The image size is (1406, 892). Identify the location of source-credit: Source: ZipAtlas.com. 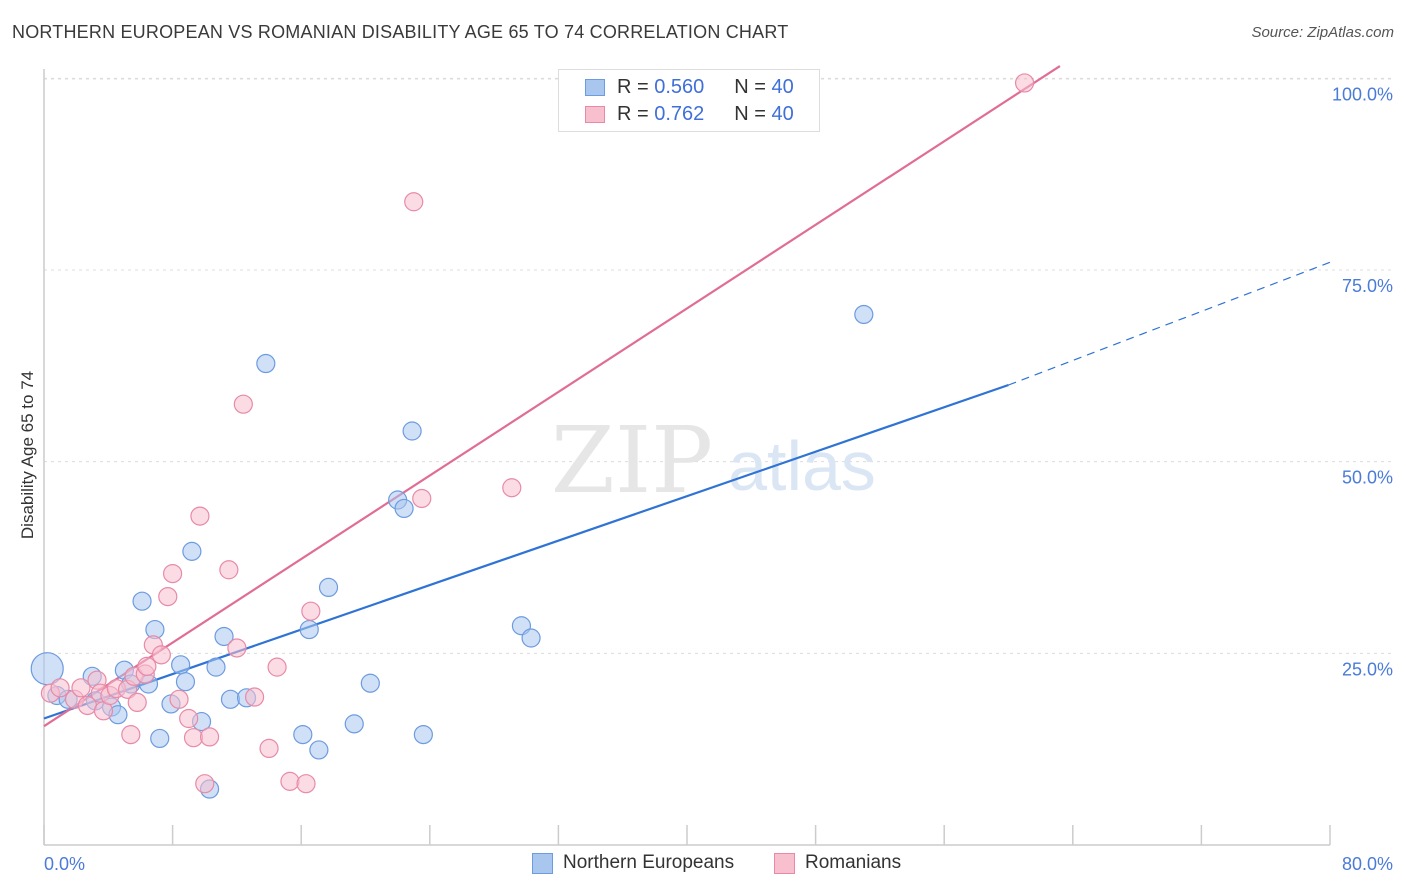
(1322, 32).